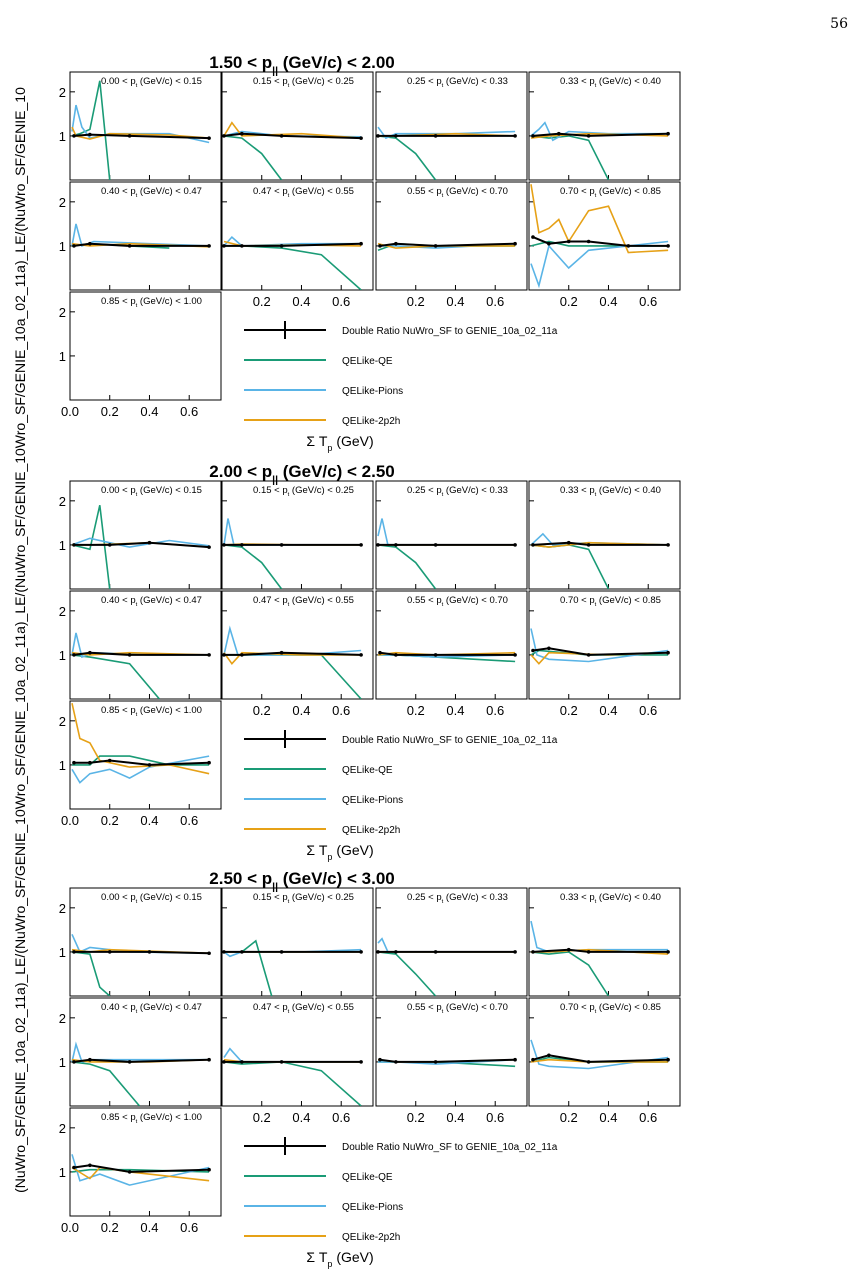 This screenshot has width=858, height=1283. Describe the element at coordinates (372, 800) in the screenshot. I see `legend-label: QELike-Pions` at that location.